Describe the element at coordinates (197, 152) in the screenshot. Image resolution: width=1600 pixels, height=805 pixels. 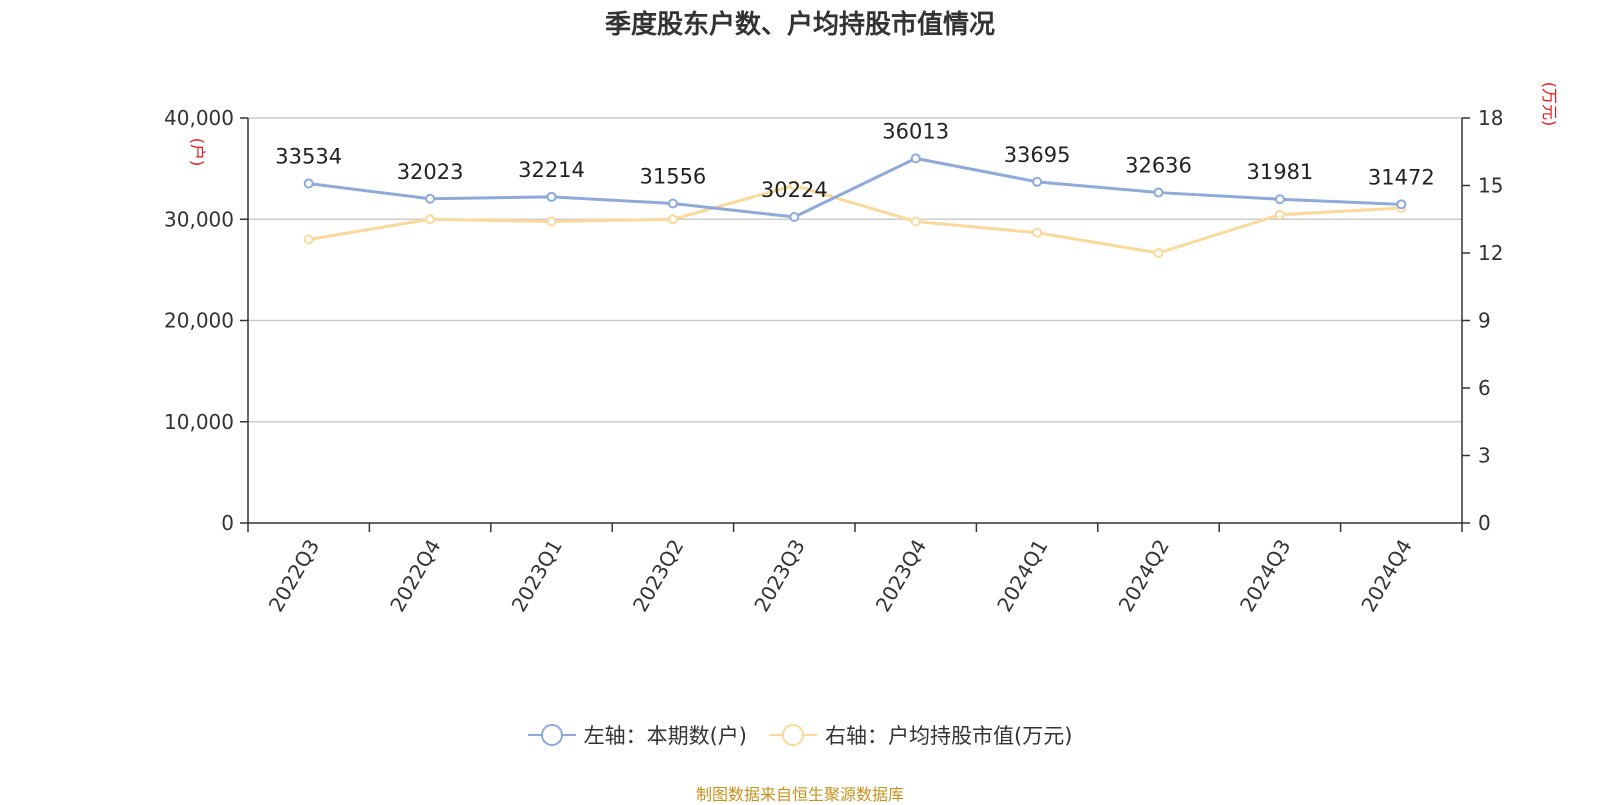
I see `left-axis-unit: (户)` at that location.